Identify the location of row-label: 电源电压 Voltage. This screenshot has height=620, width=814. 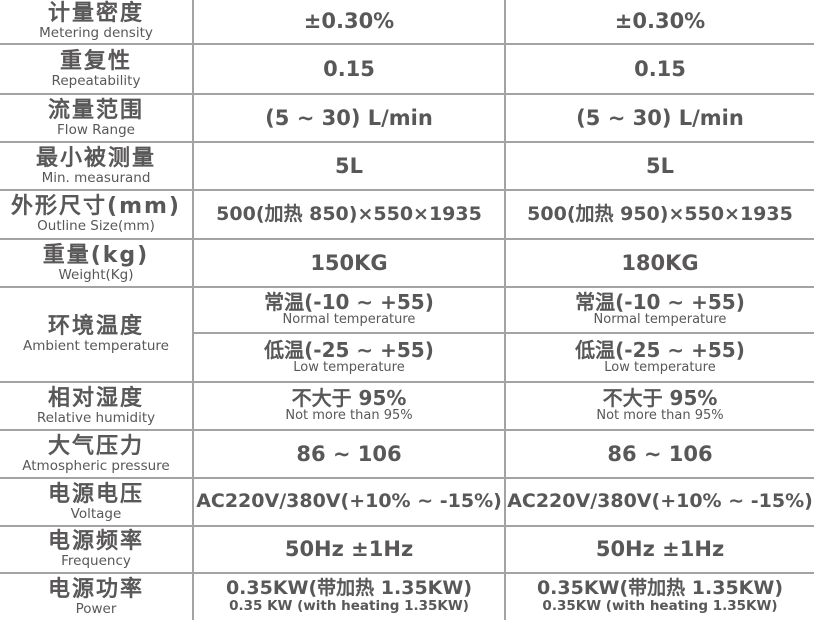
(96, 502).